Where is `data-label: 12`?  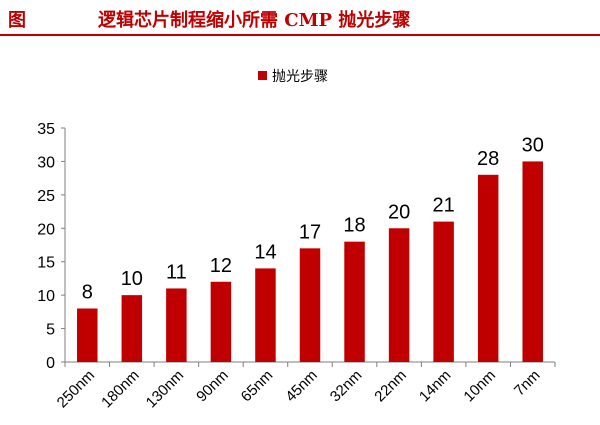
data-label: 12 is located at coordinates (221, 266).